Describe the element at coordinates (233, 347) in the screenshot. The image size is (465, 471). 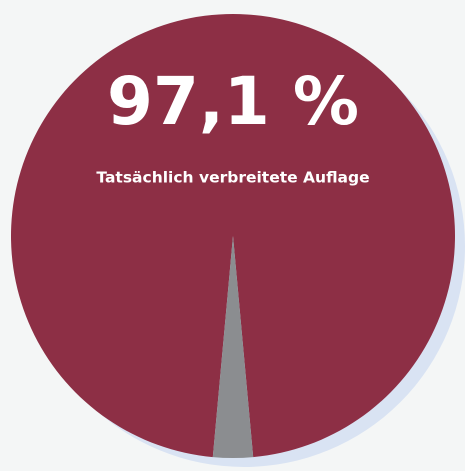
I see `pie-slice` at that location.